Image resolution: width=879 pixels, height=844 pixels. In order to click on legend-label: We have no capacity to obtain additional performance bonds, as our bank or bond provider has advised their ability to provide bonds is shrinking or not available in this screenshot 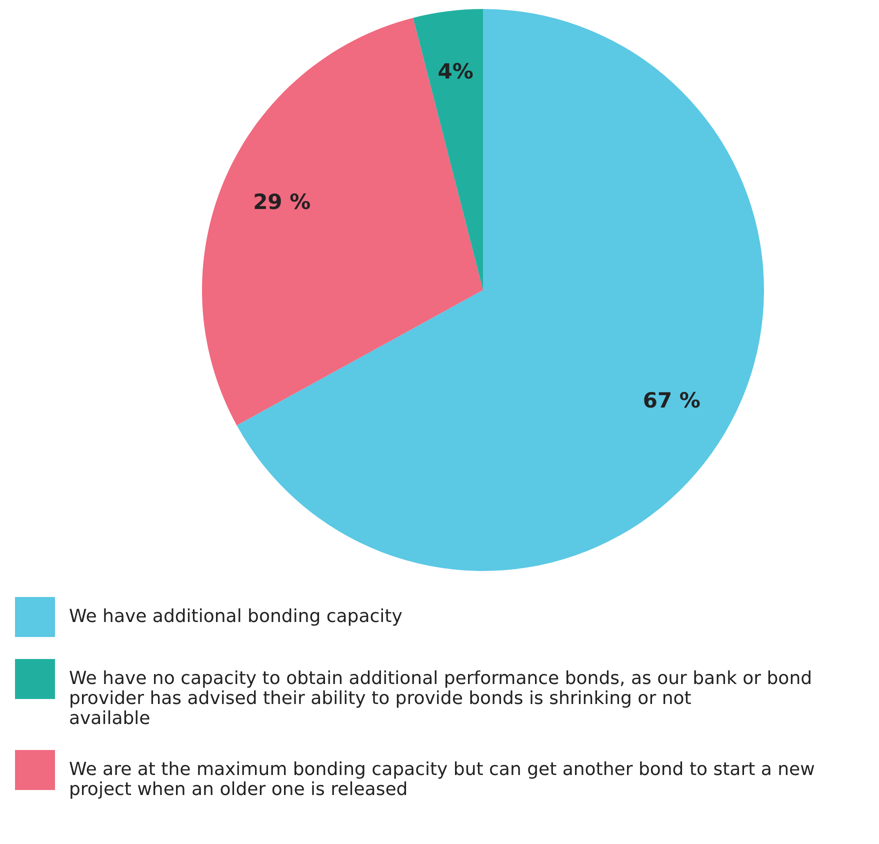, I will do `click(440, 698)`.